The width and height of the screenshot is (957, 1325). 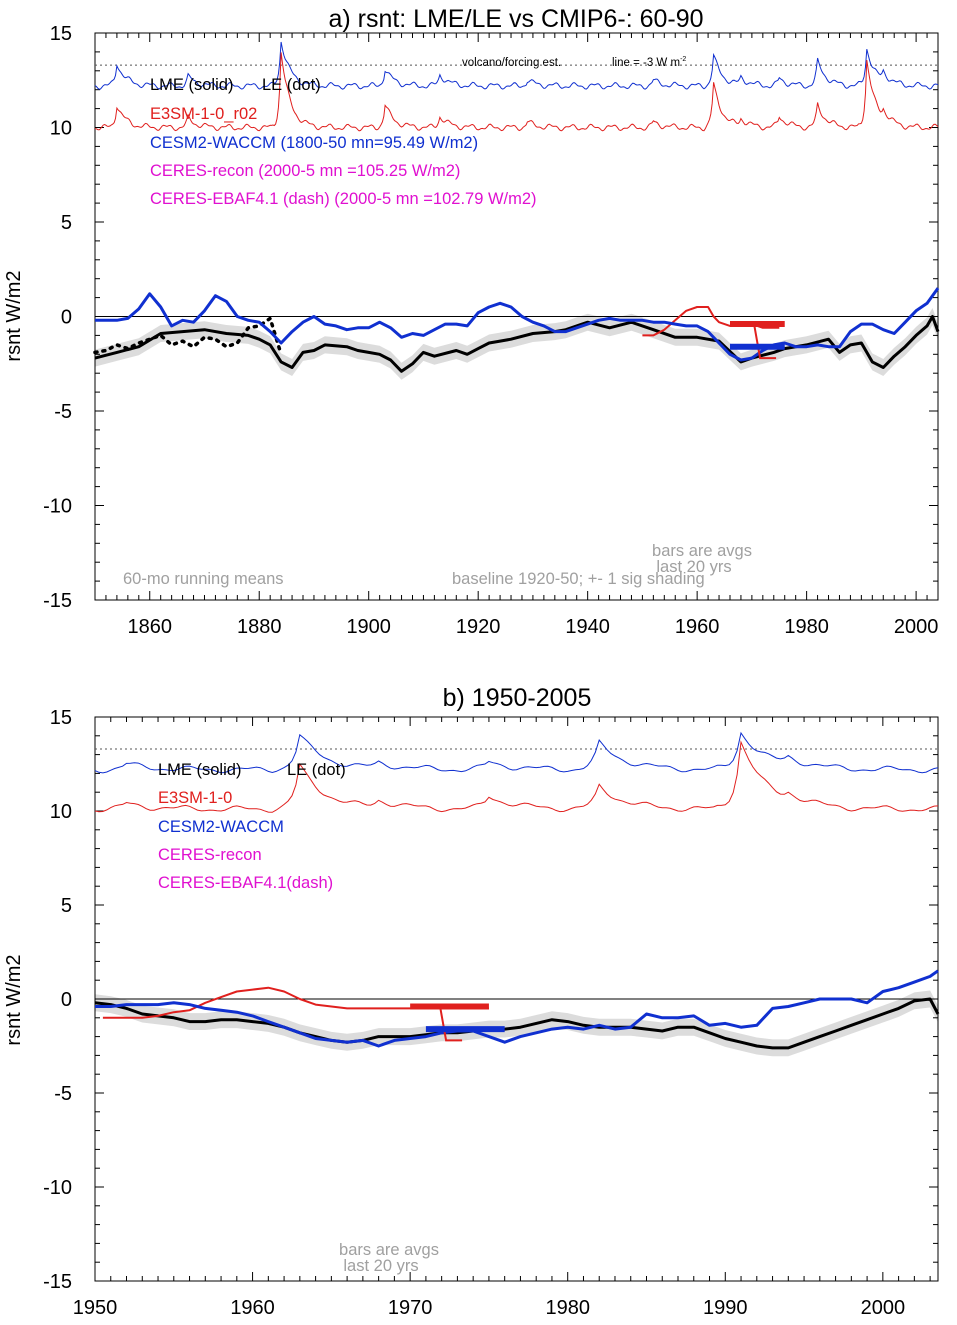 What do you see at coordinates (410, 1308) in the screenshot?
I see `x-tick-label: 1970` at bounding box center [410, 1308].